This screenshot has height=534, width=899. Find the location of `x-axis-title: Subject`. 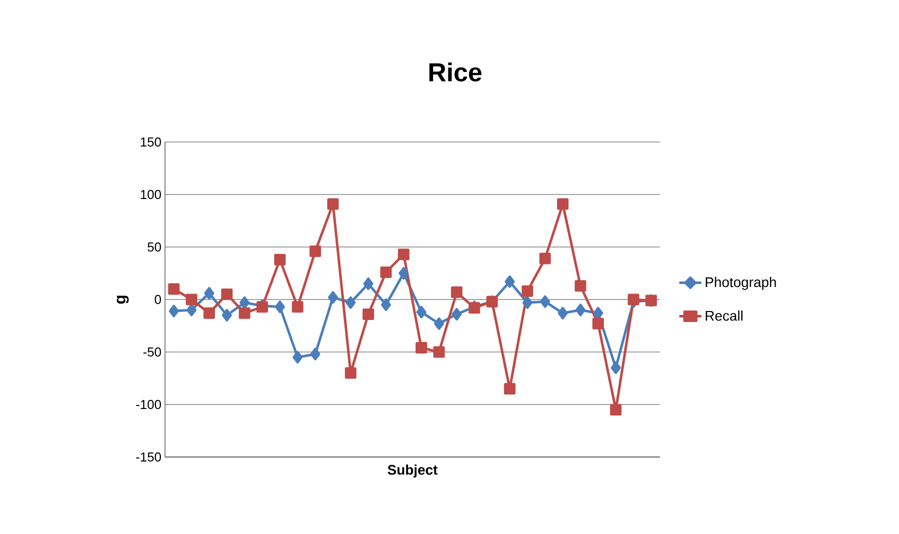

x-axis-title: Subject is located at coordinates (413, 471).